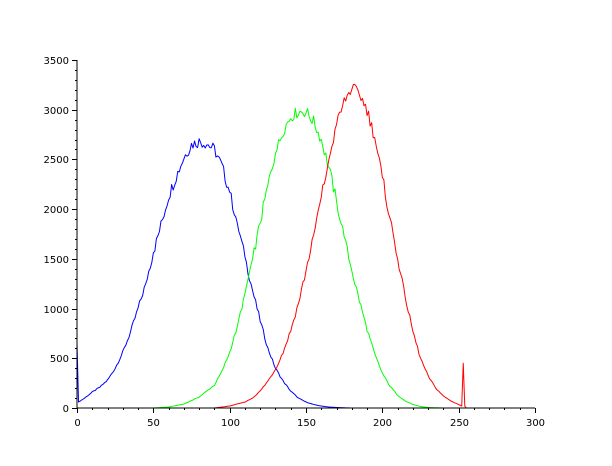  Describe the element at coordinates (535, 423) in the screenshot. I see `x-tick-label: 300` at that location.